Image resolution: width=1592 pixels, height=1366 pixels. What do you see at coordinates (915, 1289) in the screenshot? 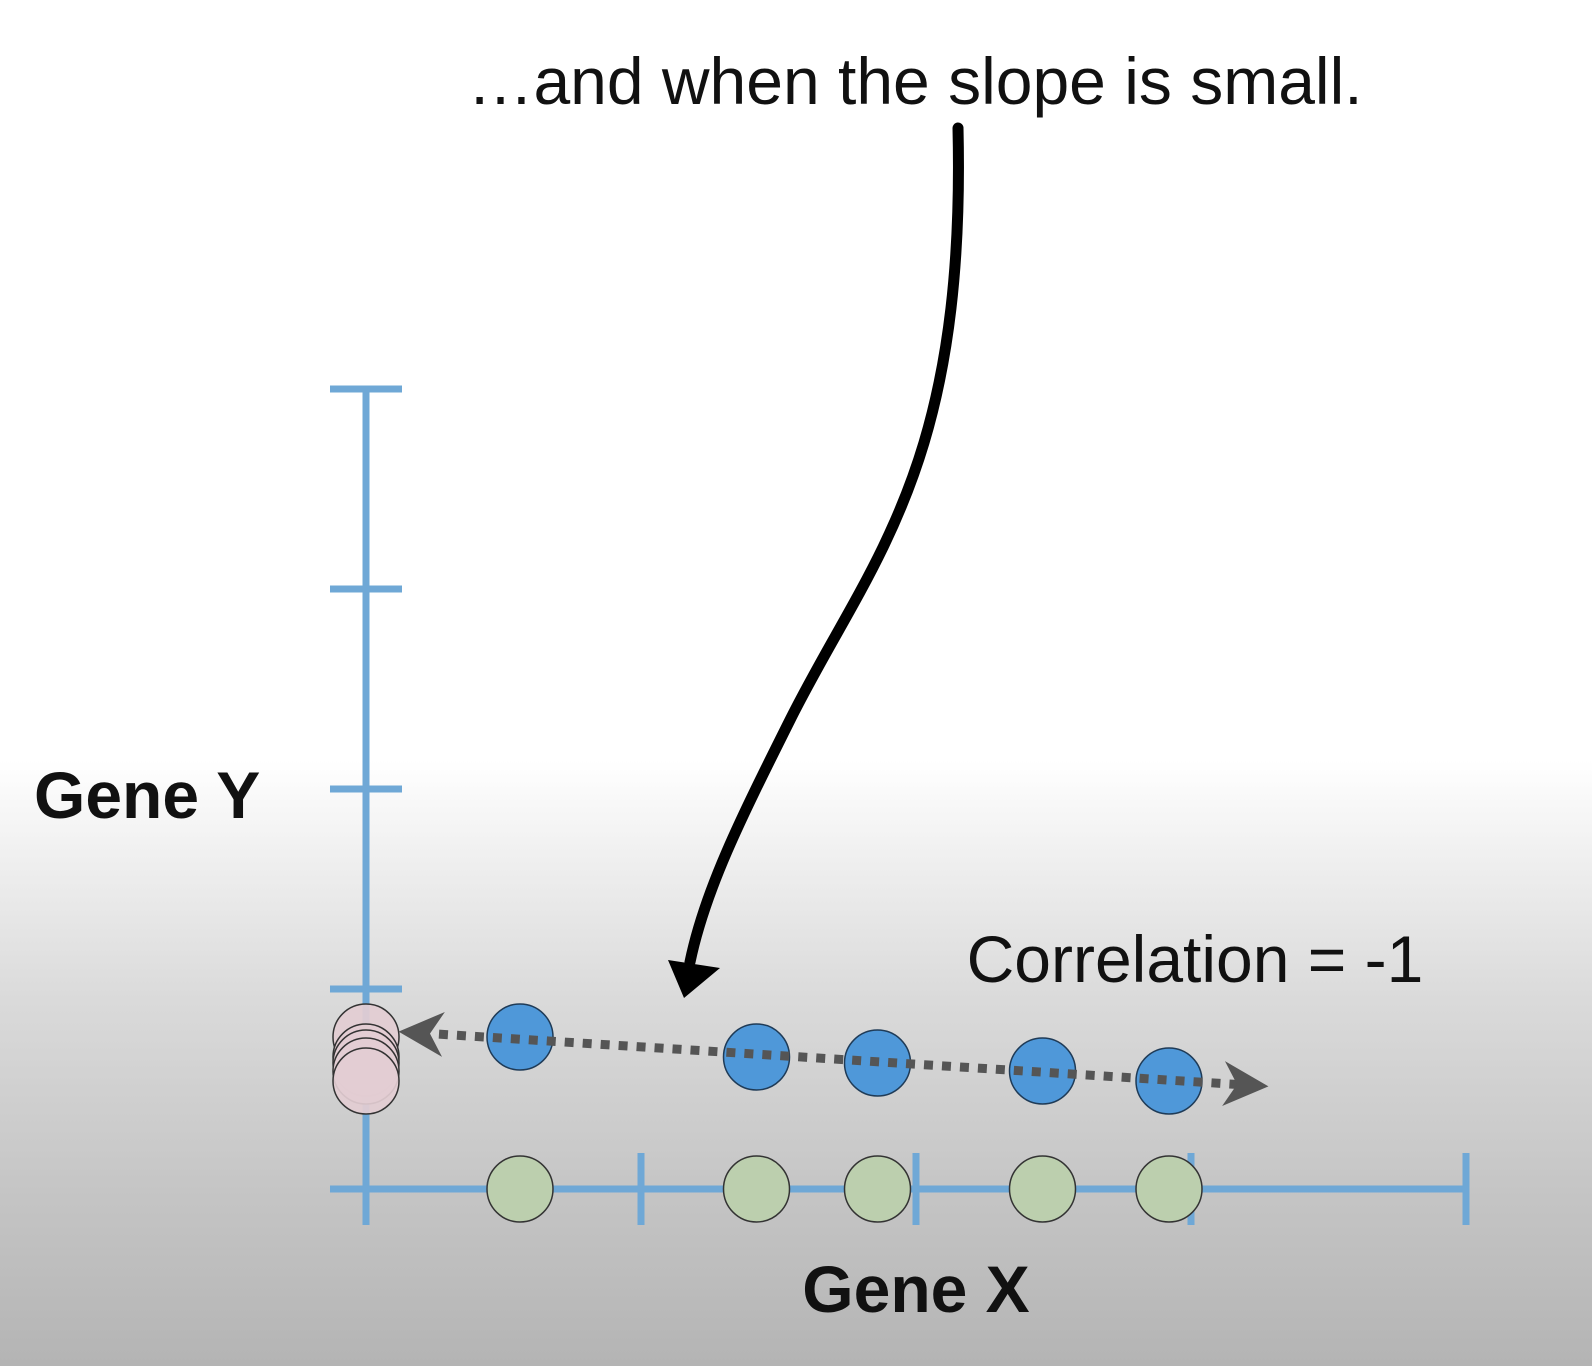
I see `x-axis-title: Gene X` at bounding box center [915, 1289].